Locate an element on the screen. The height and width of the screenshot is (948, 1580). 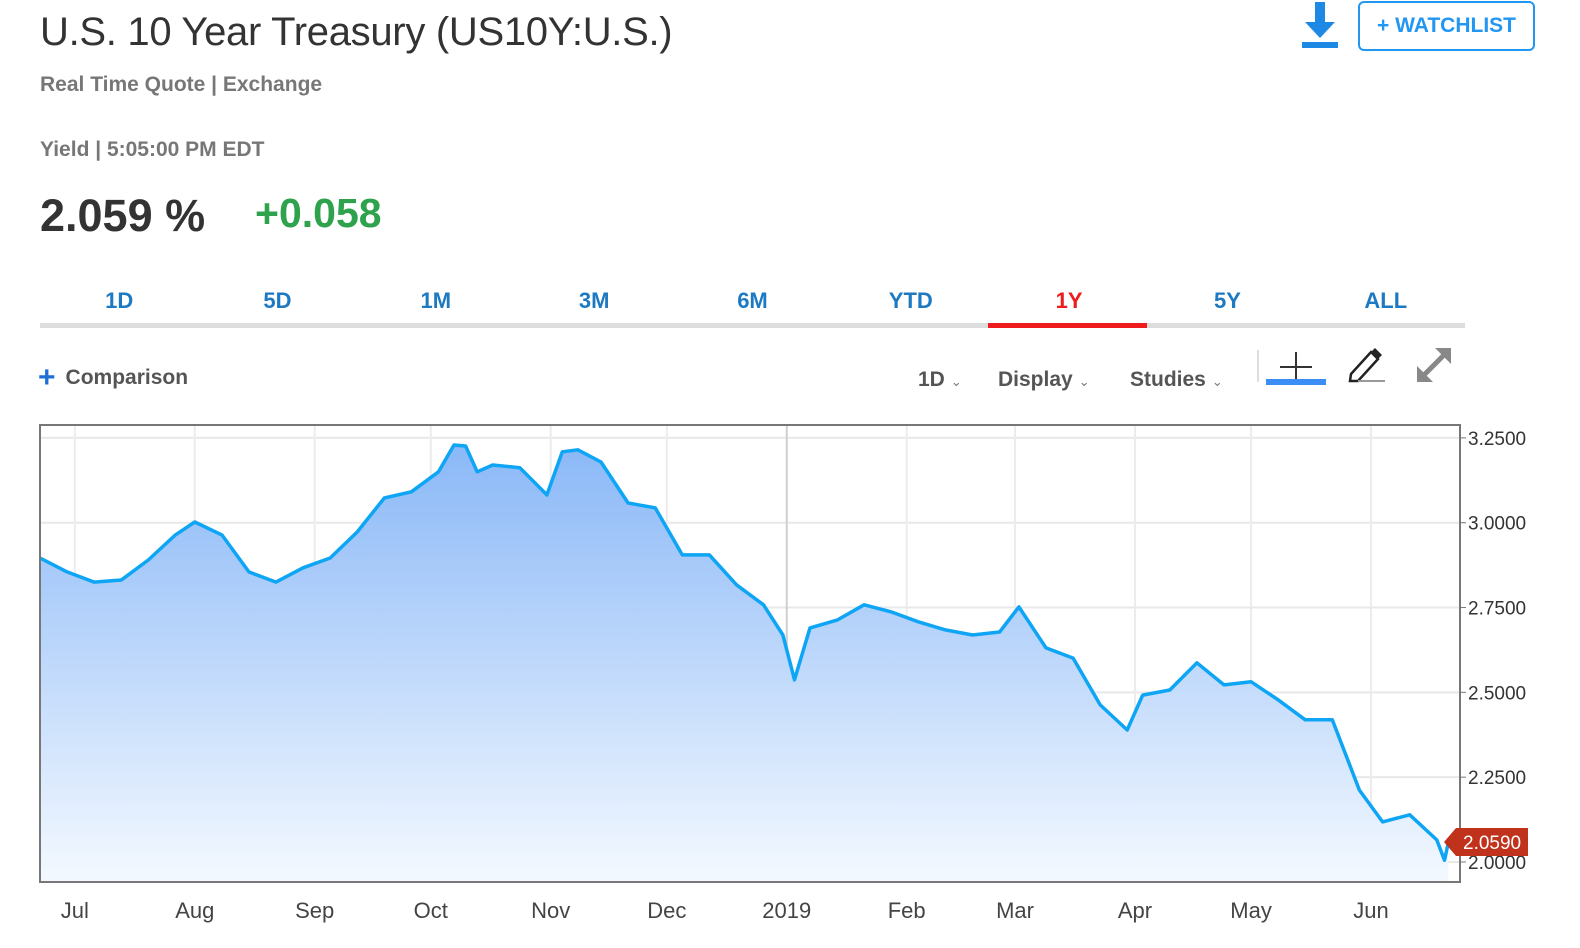
display-label: Display is located at coordinates (1035, 379).